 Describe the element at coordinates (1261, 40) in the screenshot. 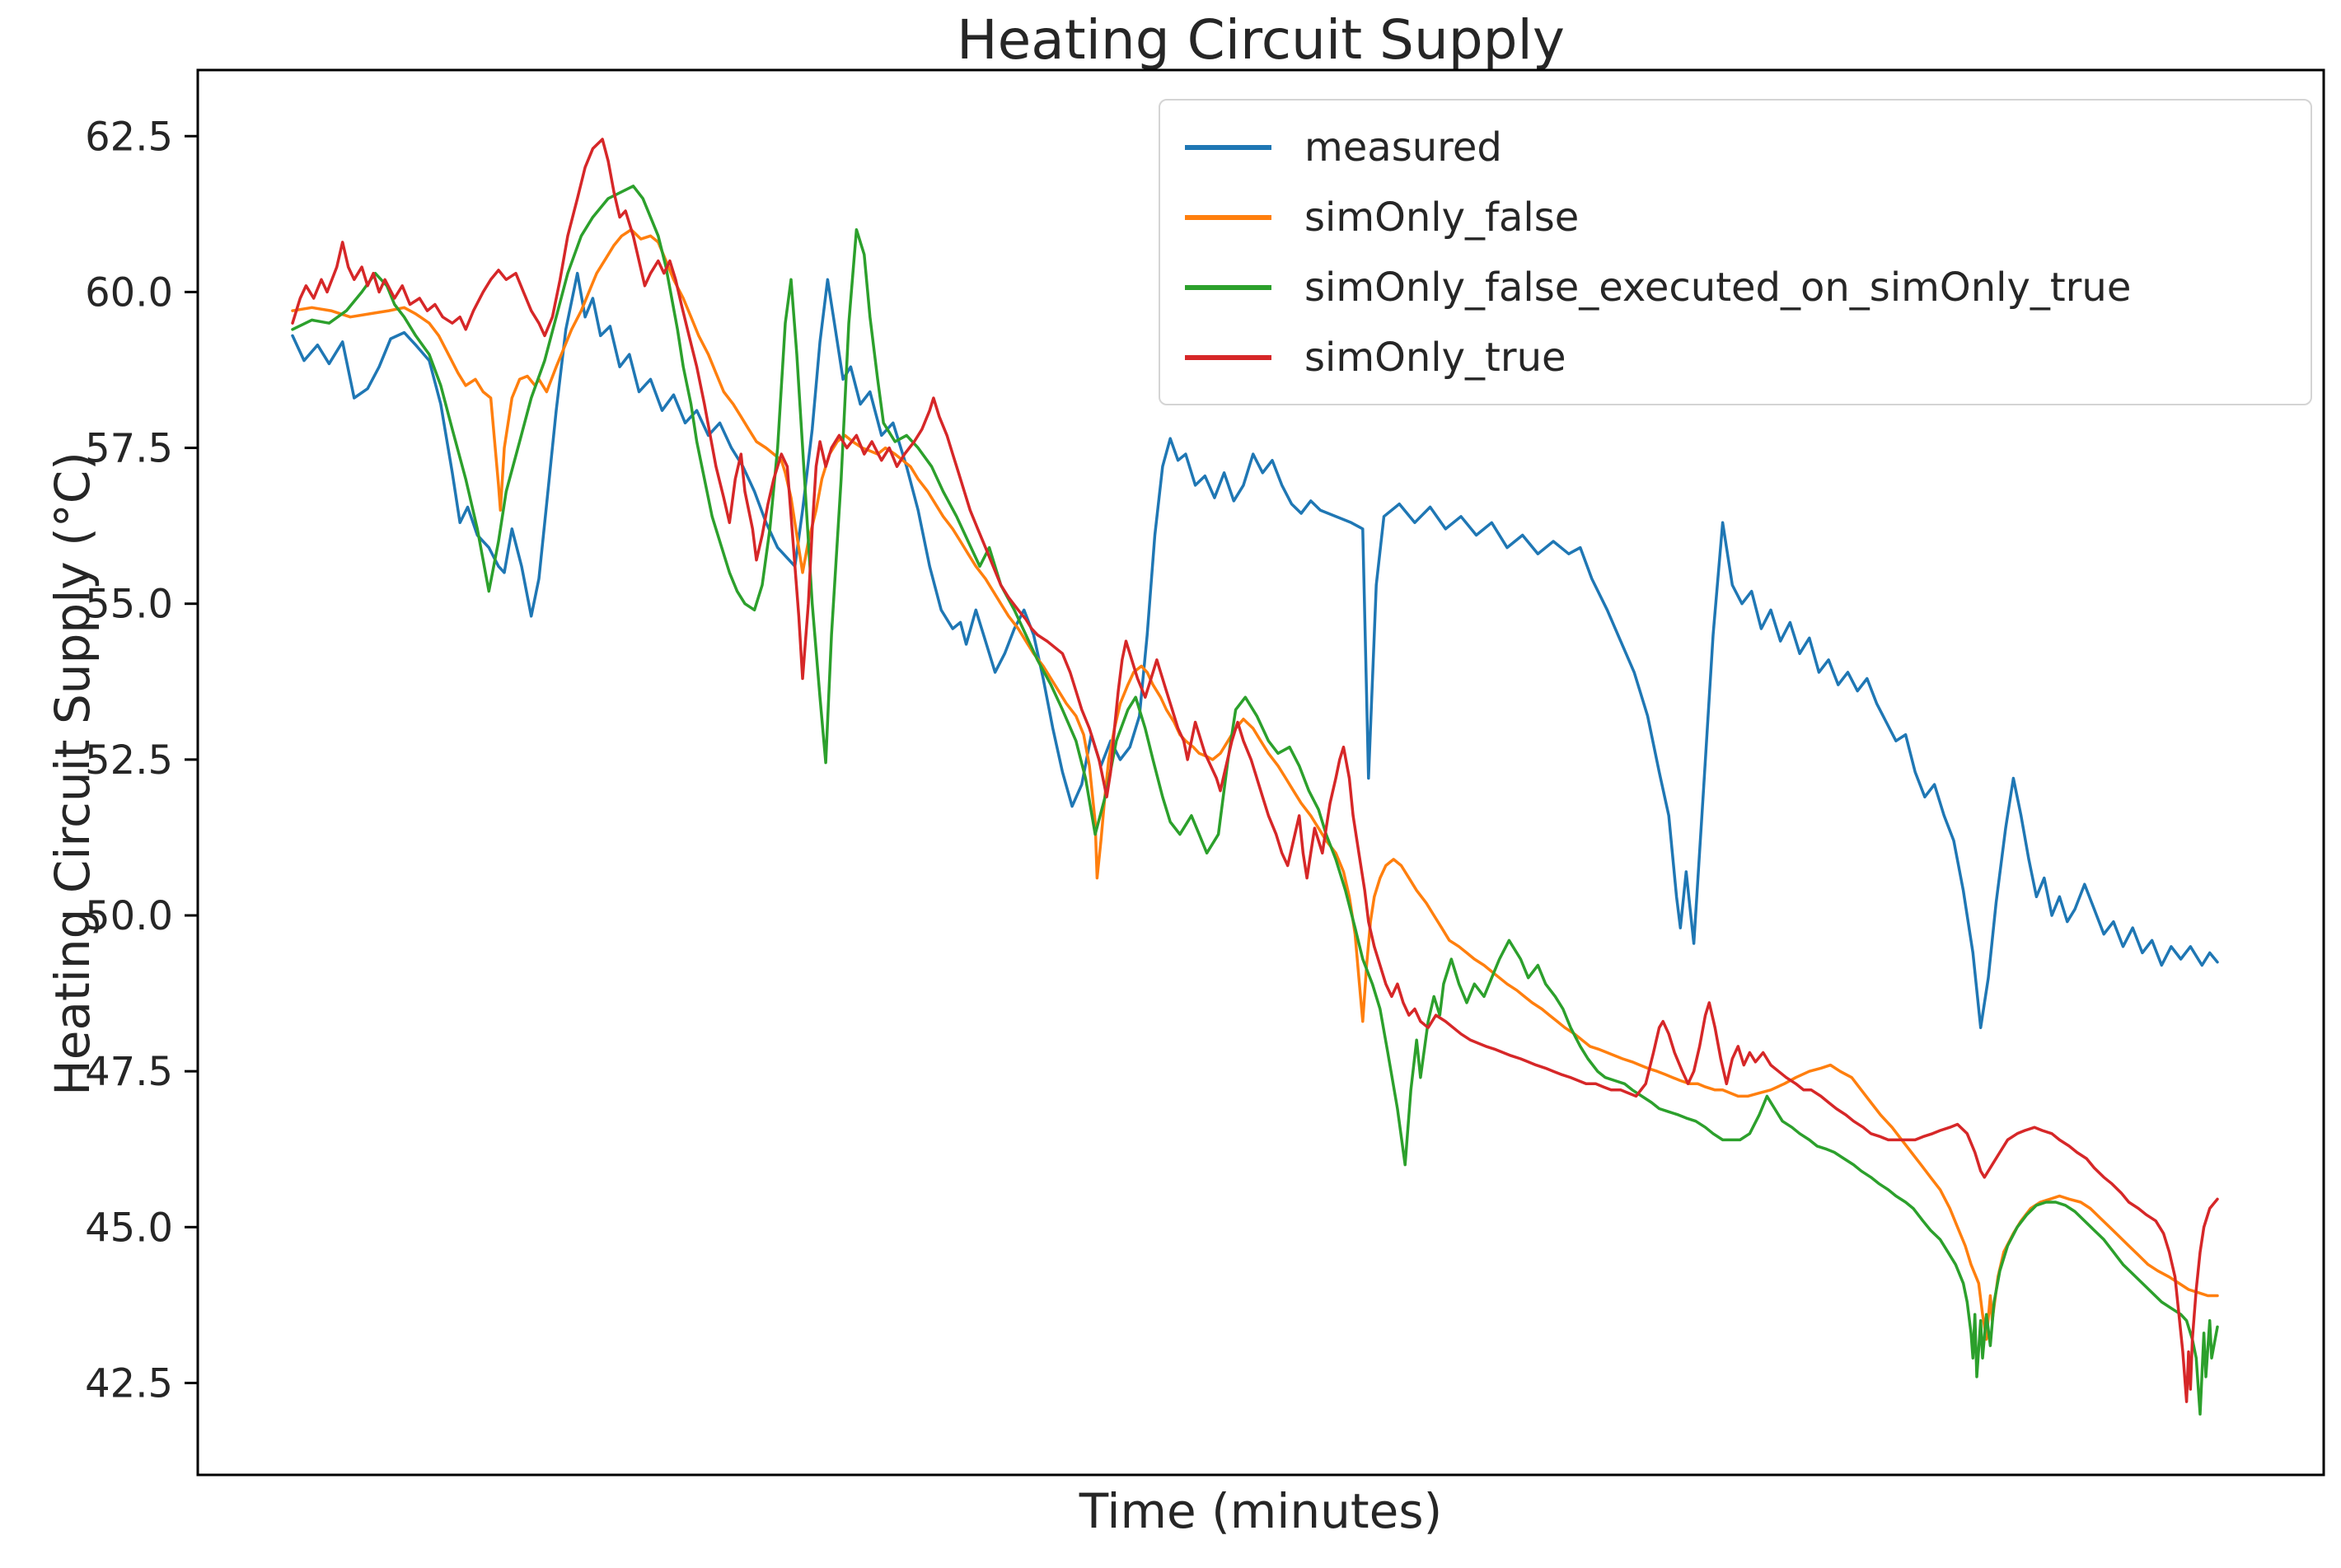

I see `chart-title: Heating Circuit Supply` at that location.